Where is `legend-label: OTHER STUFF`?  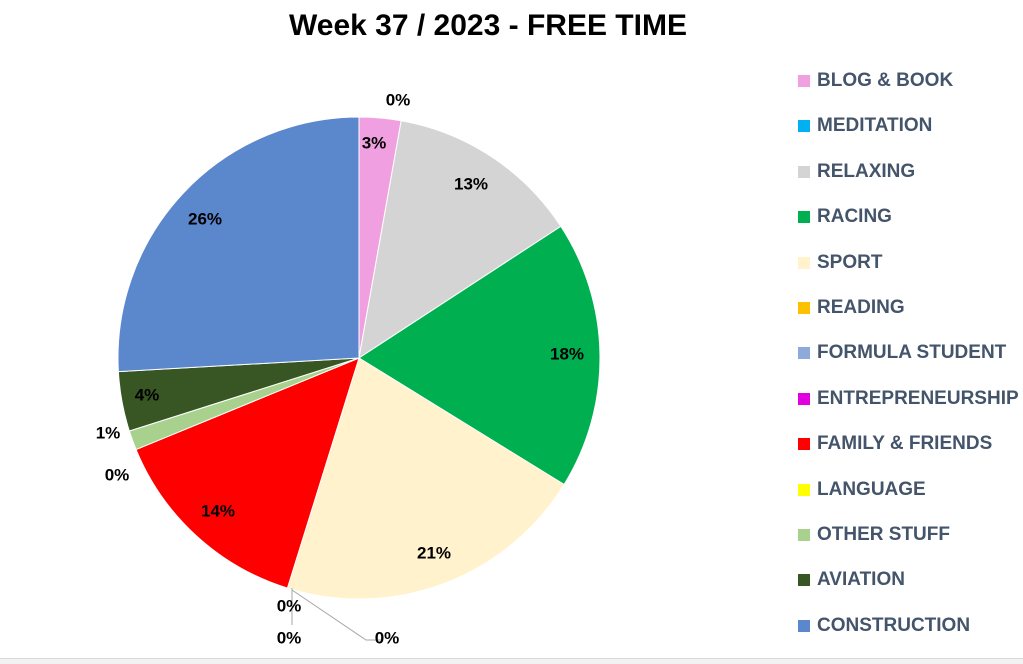
legend-label: OTHER STUFF is located at coordinates (883, 534).